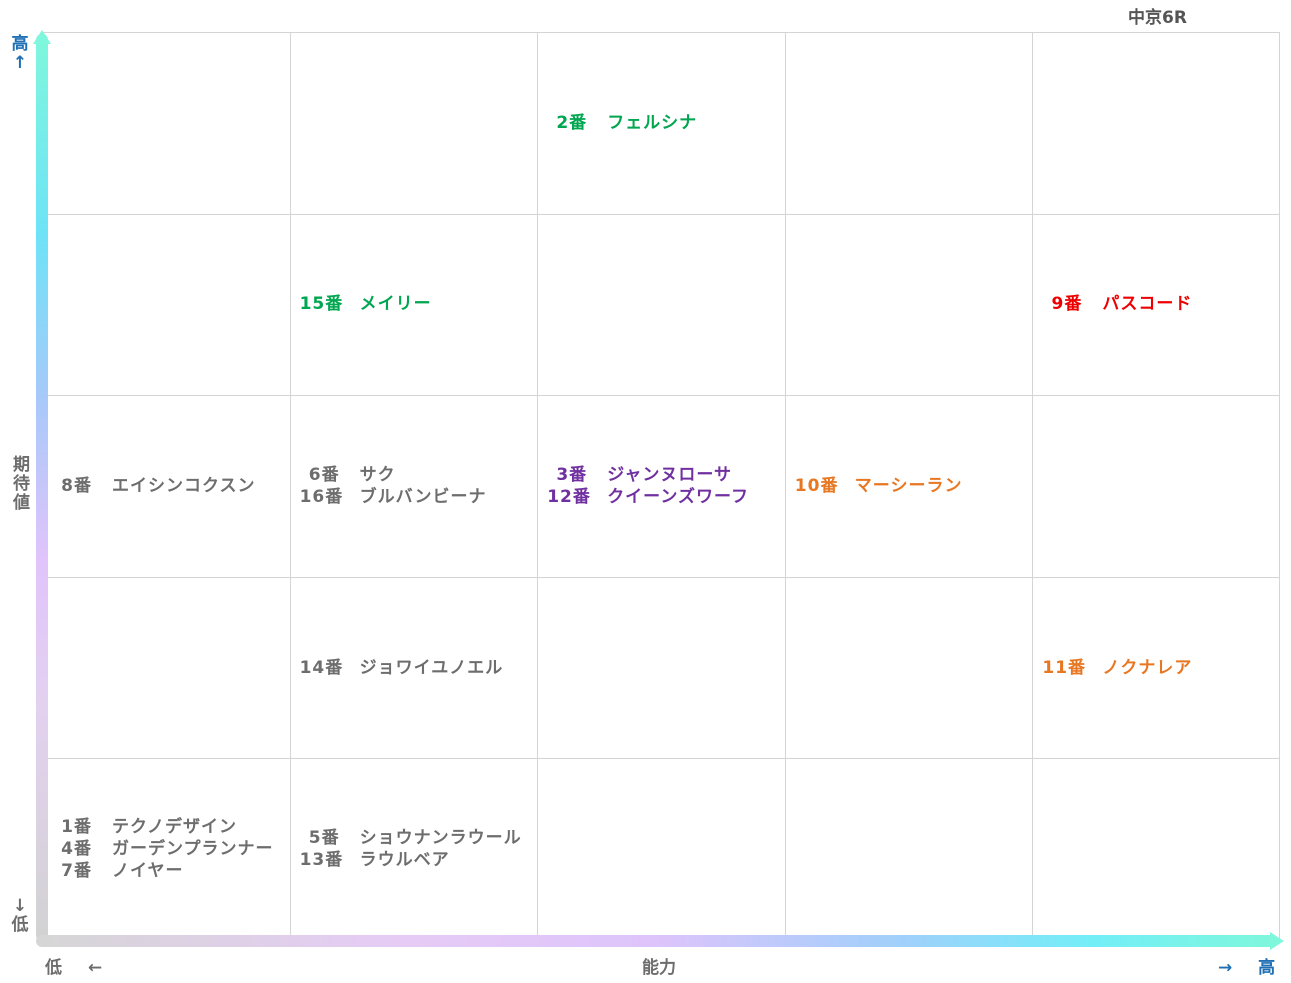  I want to click on horse-name: サク, so click(377, 474).